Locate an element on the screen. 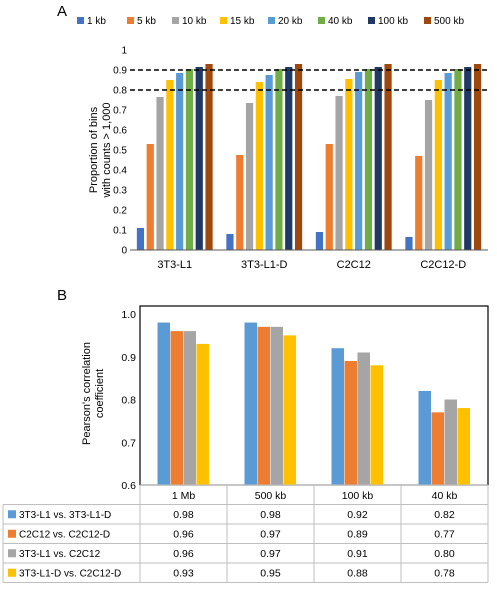 The height and width of the screenshot is (596, 497). y-tick-label-b-4: 1.0 is located at coordinates (128, 315).